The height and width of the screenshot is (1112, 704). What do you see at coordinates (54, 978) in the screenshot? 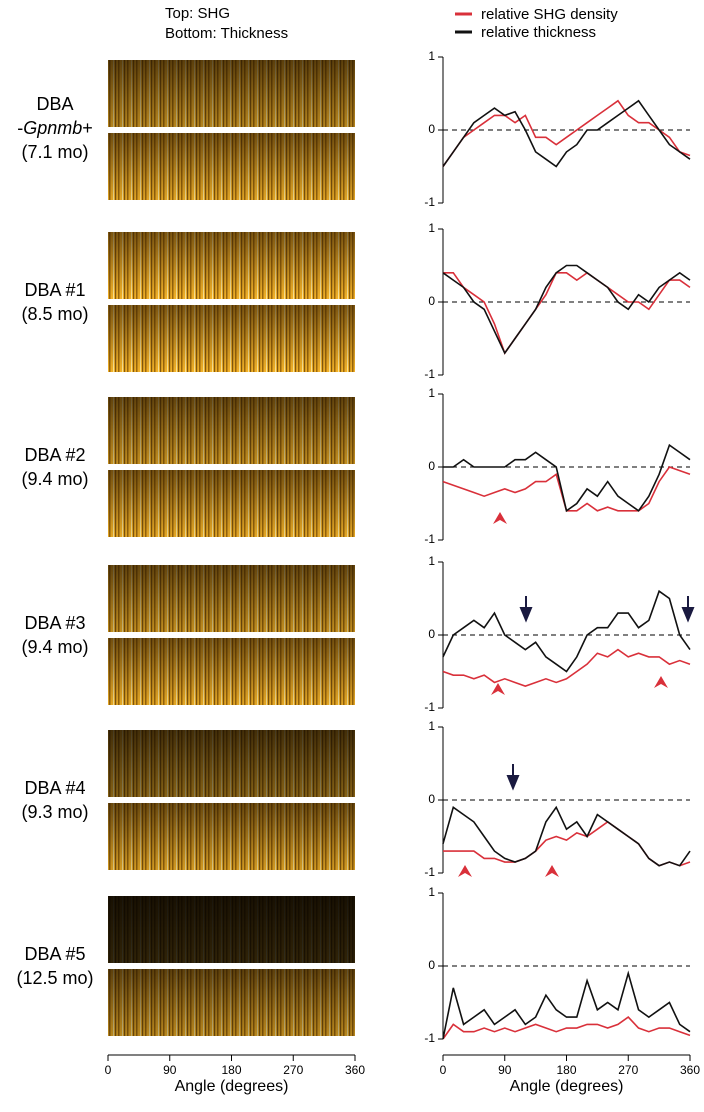
I see `row-label: (12.5 mo)` at bounding box center [54, 978].